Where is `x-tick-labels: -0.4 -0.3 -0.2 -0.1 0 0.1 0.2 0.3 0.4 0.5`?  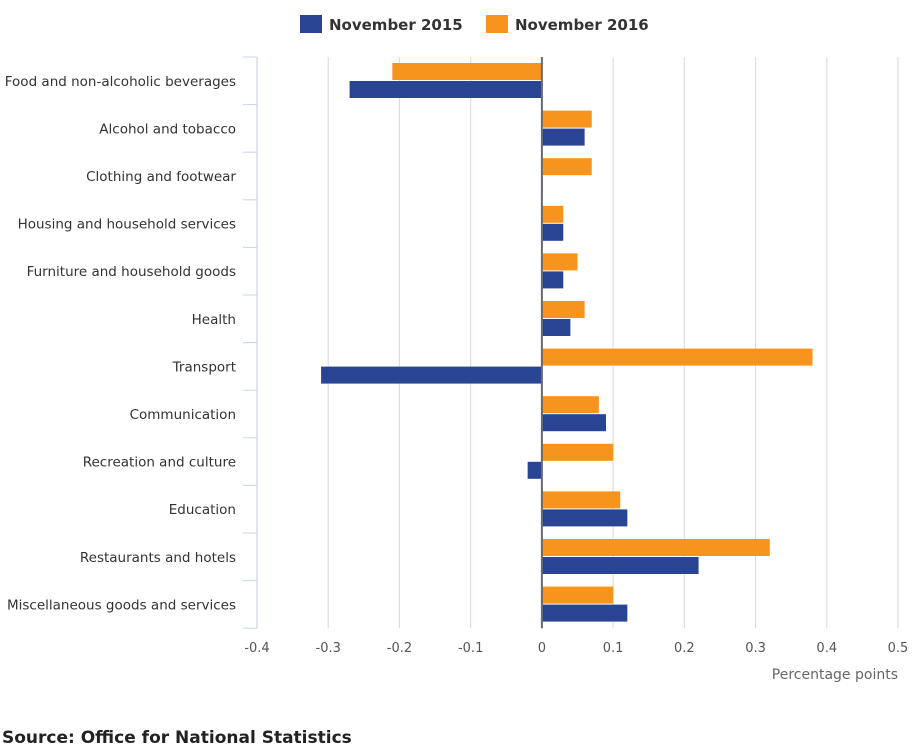 x-tick-labels: -0.4 -0.3 -0.2 -0.1 0 0.1 0.2 0.3 0.4 0.5 is located at coordinates (576, 648).